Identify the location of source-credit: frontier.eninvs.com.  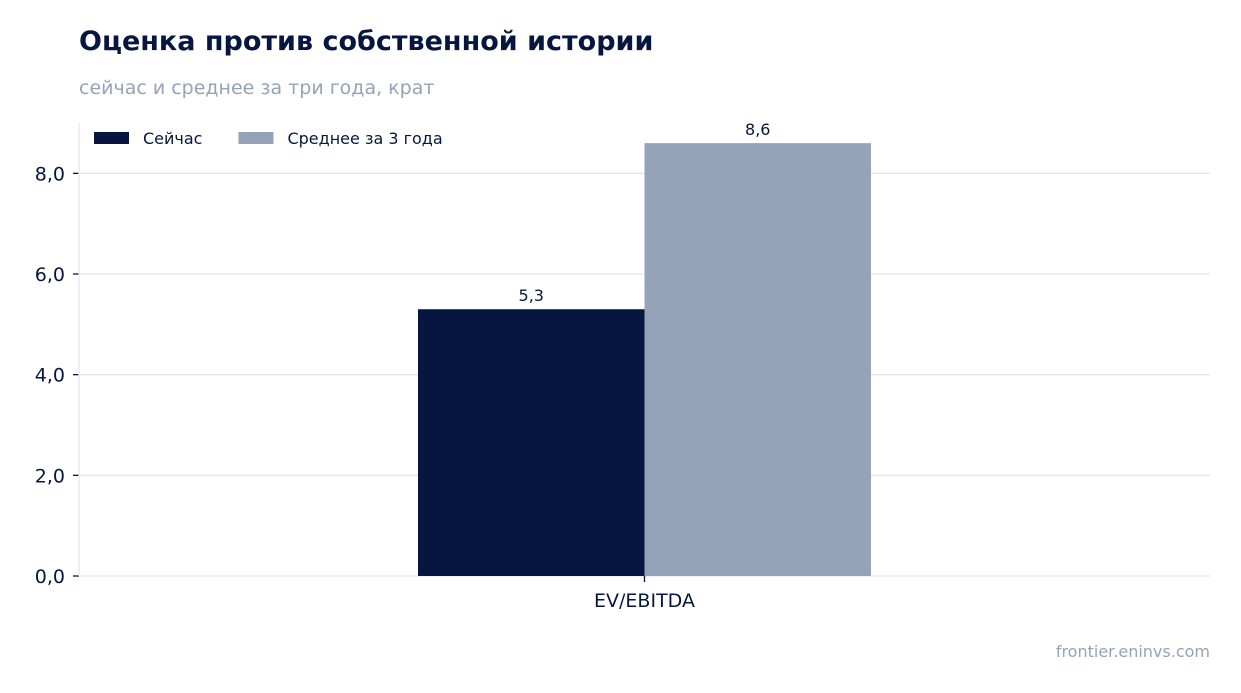
(1132, 651).